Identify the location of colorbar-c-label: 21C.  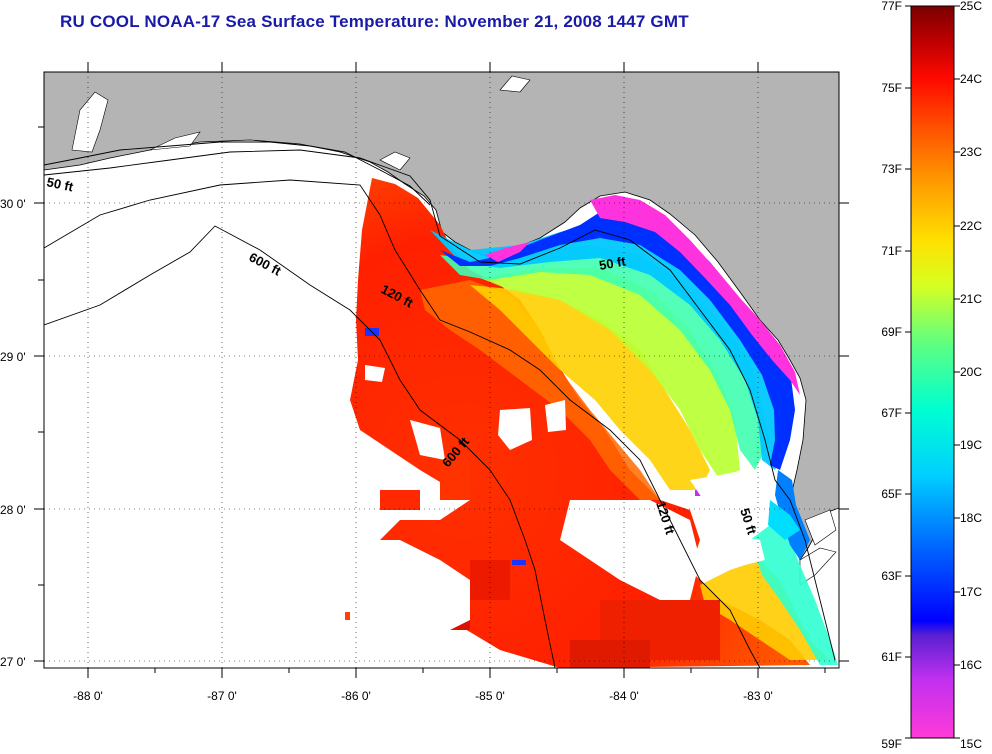
(971, 299).